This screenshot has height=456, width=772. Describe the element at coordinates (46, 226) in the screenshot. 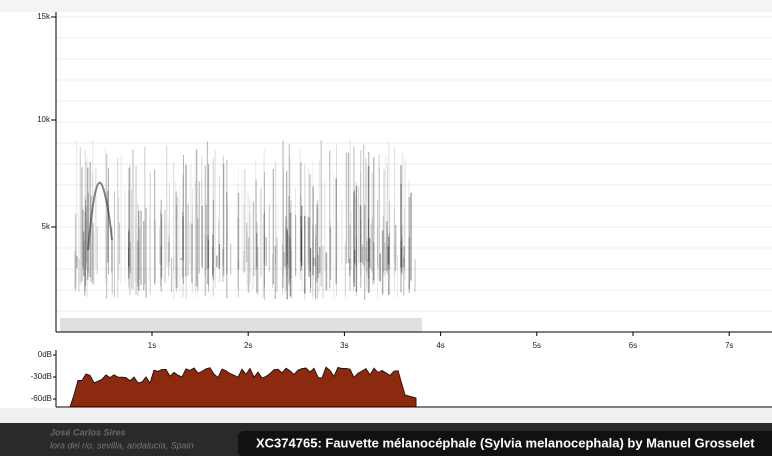

I see `frequency-tick-label: 5k` at that location.